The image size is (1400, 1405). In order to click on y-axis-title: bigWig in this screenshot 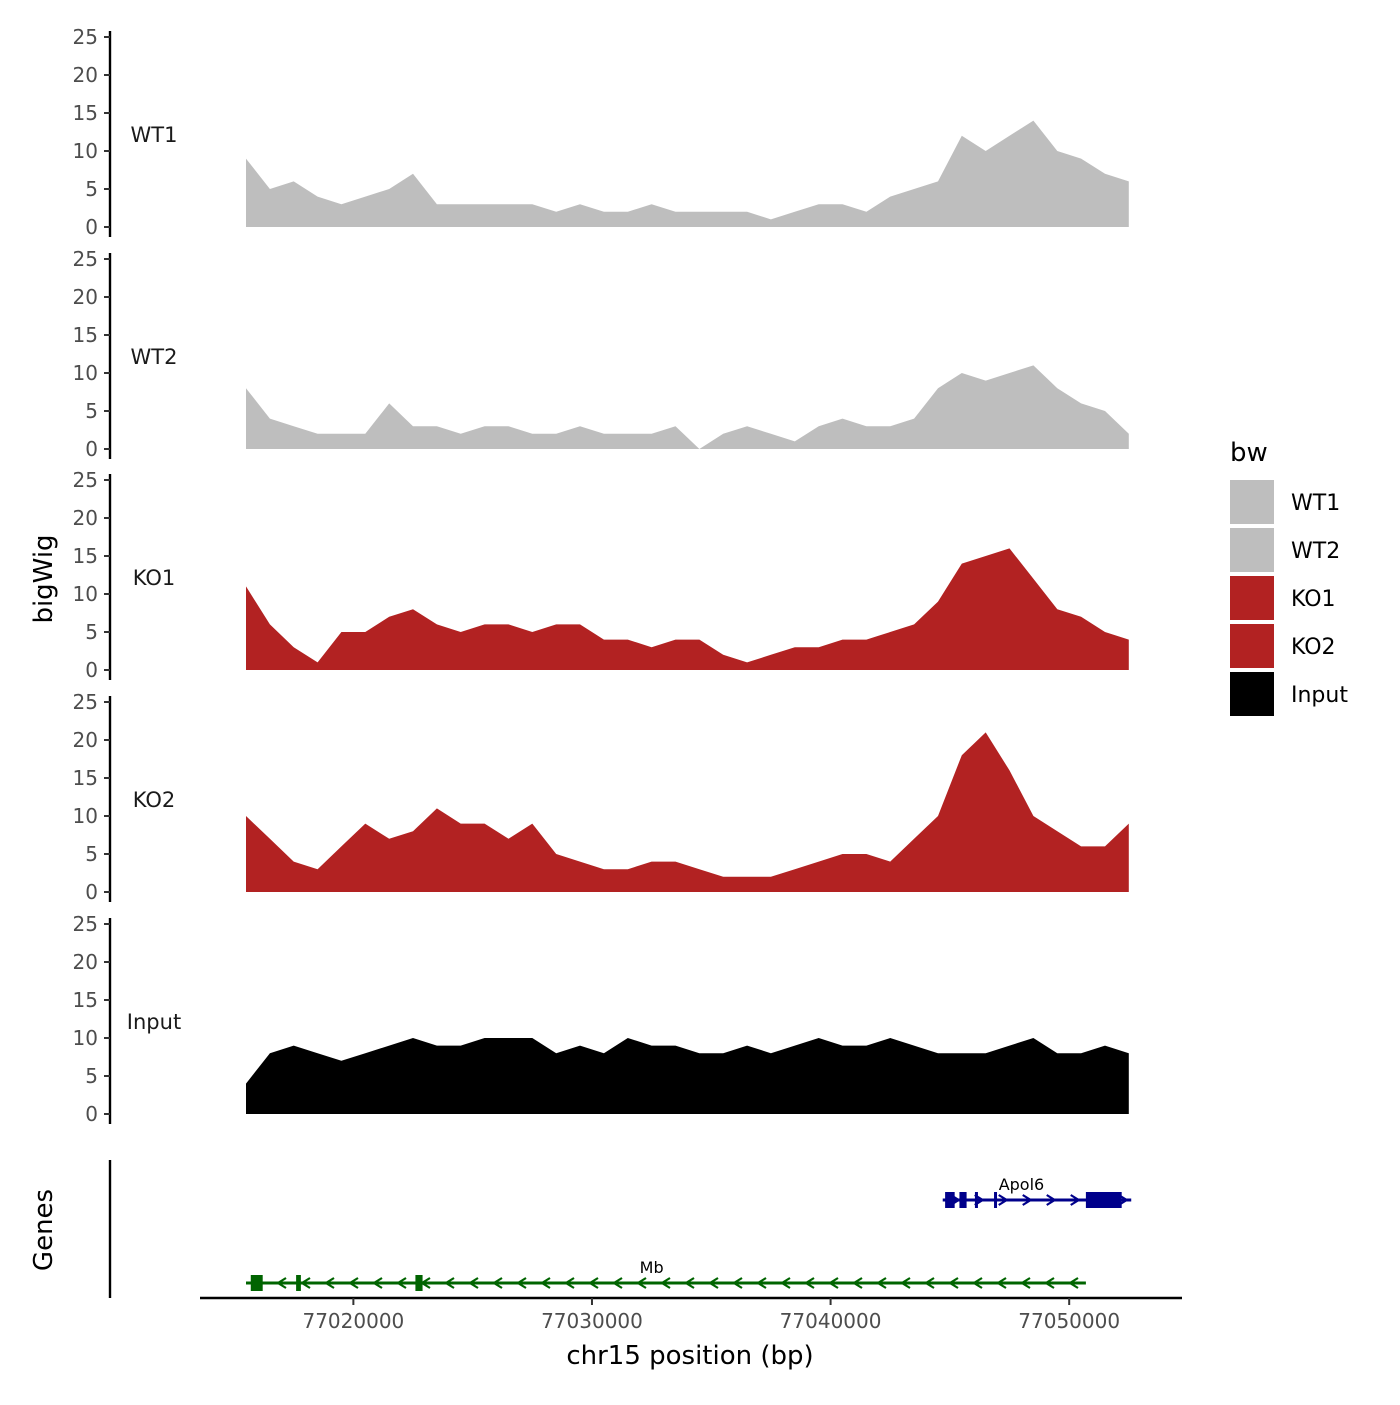, I will do `click(44, 578)`.